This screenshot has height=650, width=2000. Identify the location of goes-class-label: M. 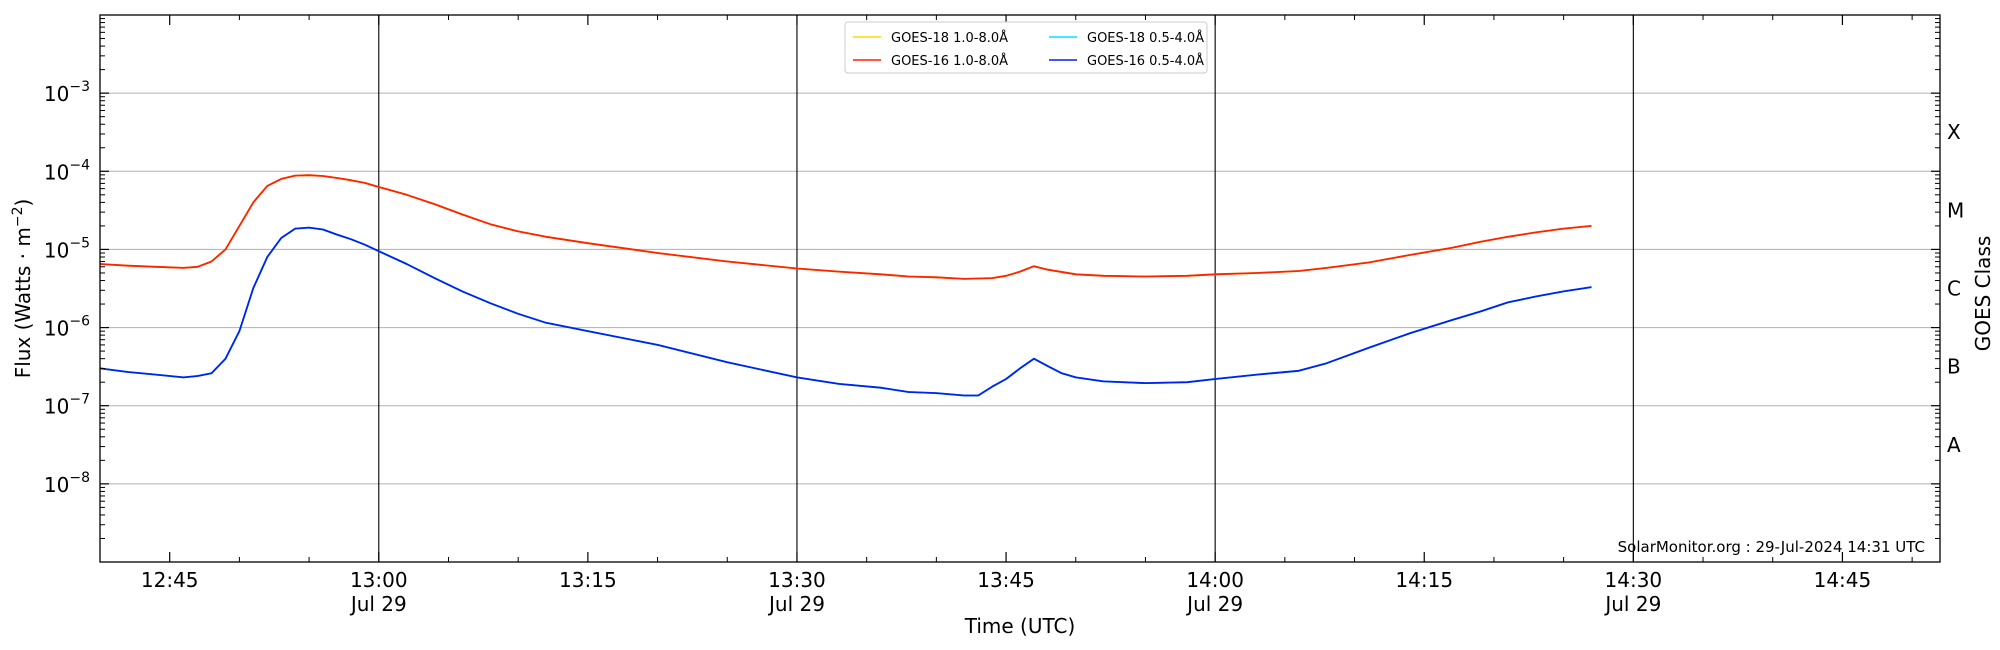
(1955, 210).